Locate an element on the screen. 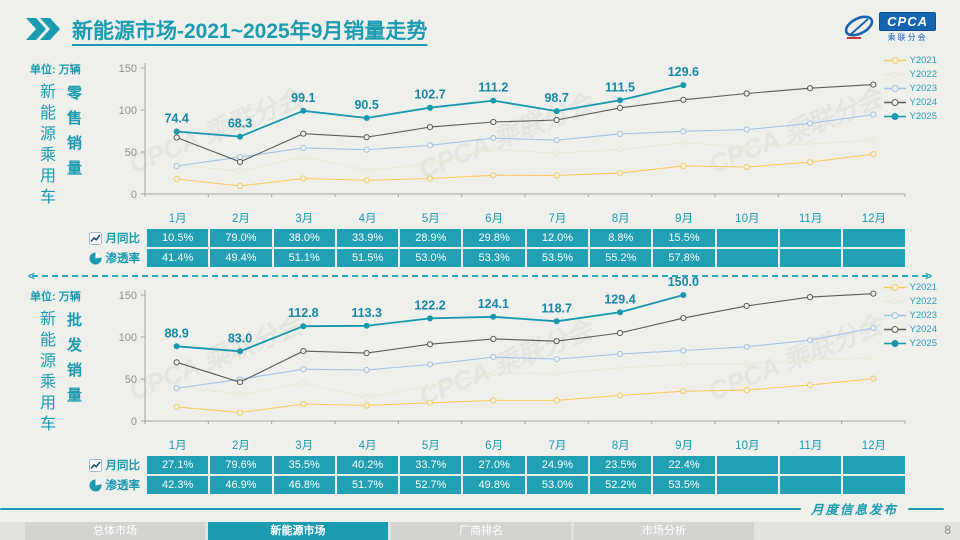 This screenshot has height=540, width=960. table-cell: 27.0% is located at coordinates (494, 465).